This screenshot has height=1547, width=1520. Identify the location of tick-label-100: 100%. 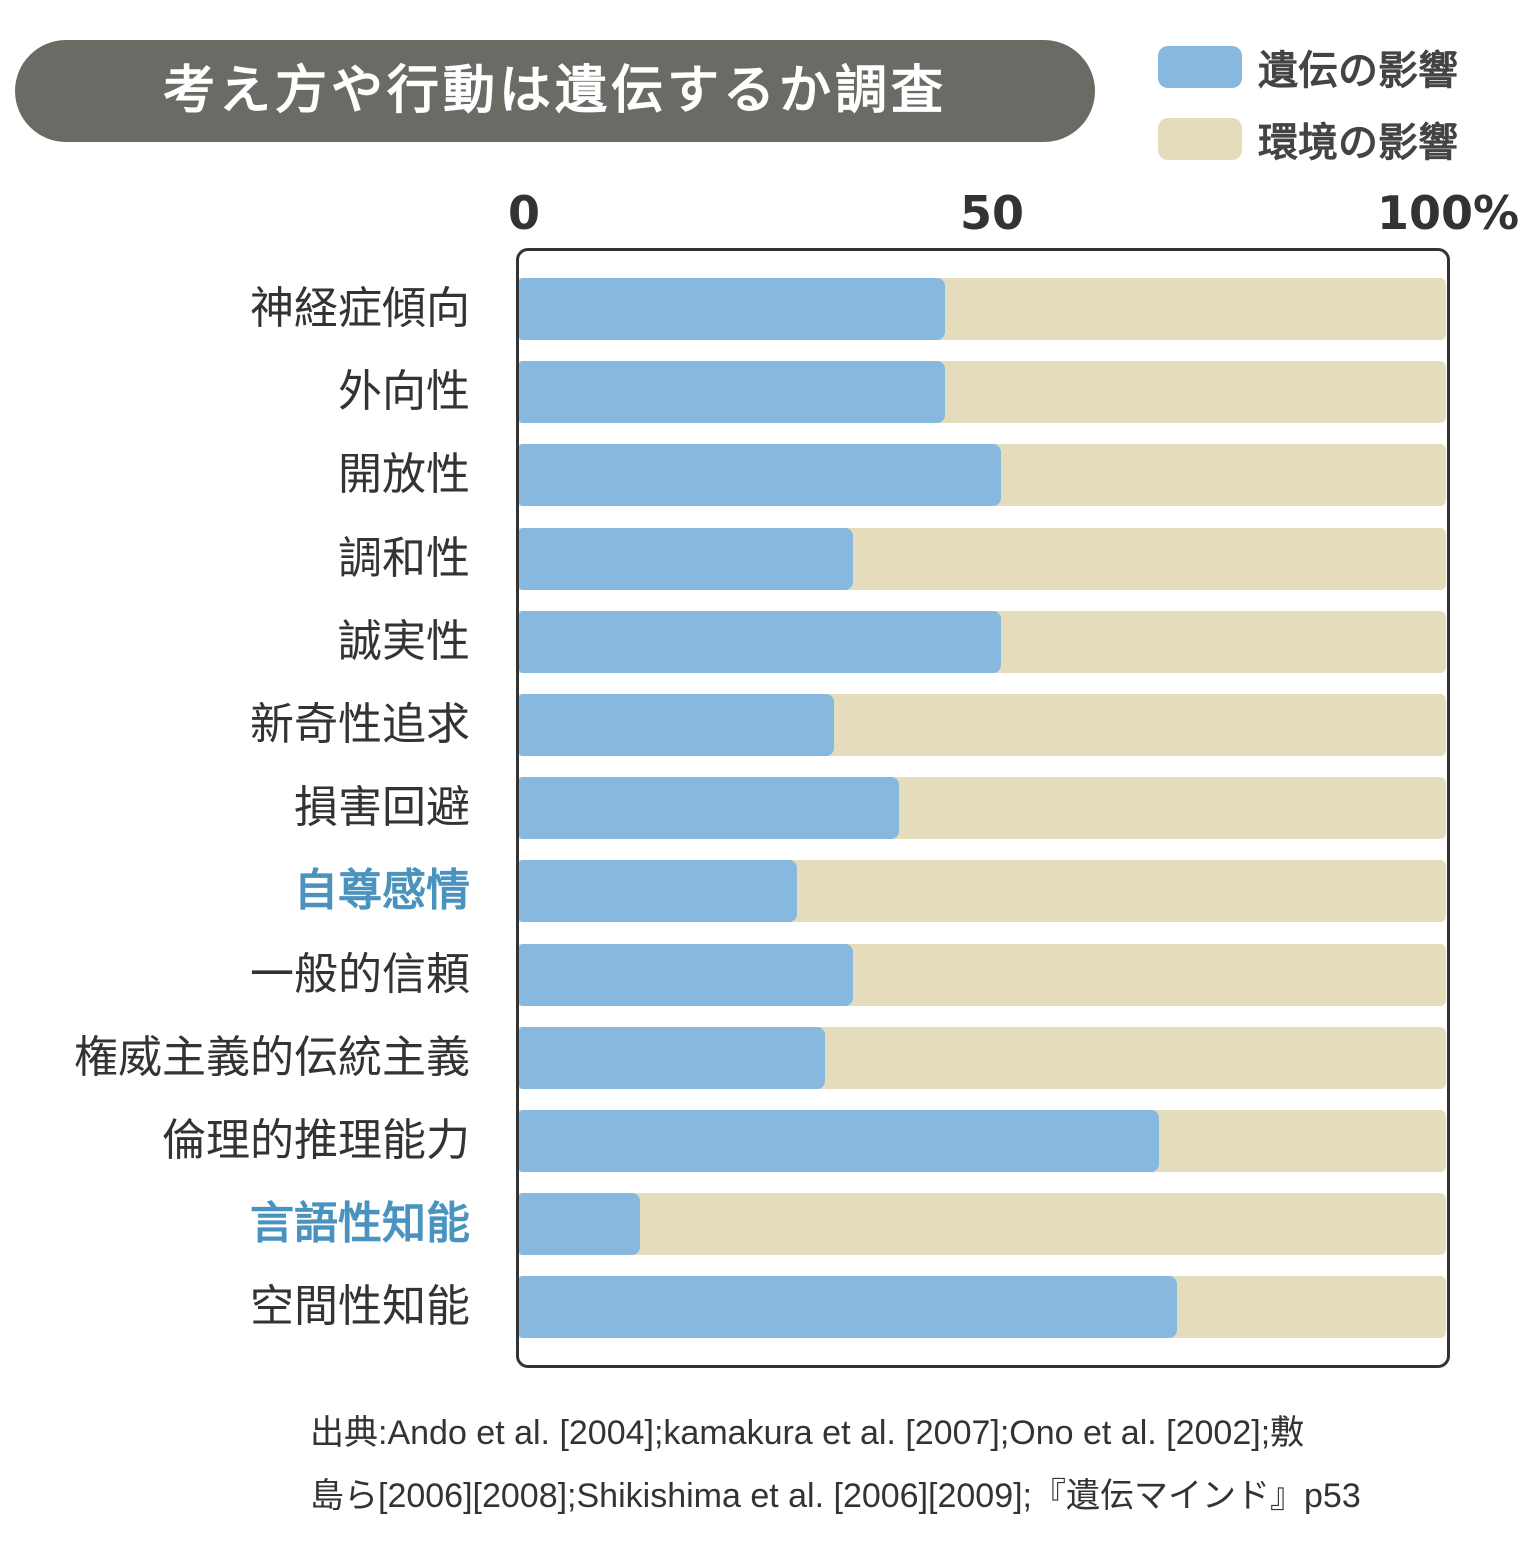
(1448, 213).